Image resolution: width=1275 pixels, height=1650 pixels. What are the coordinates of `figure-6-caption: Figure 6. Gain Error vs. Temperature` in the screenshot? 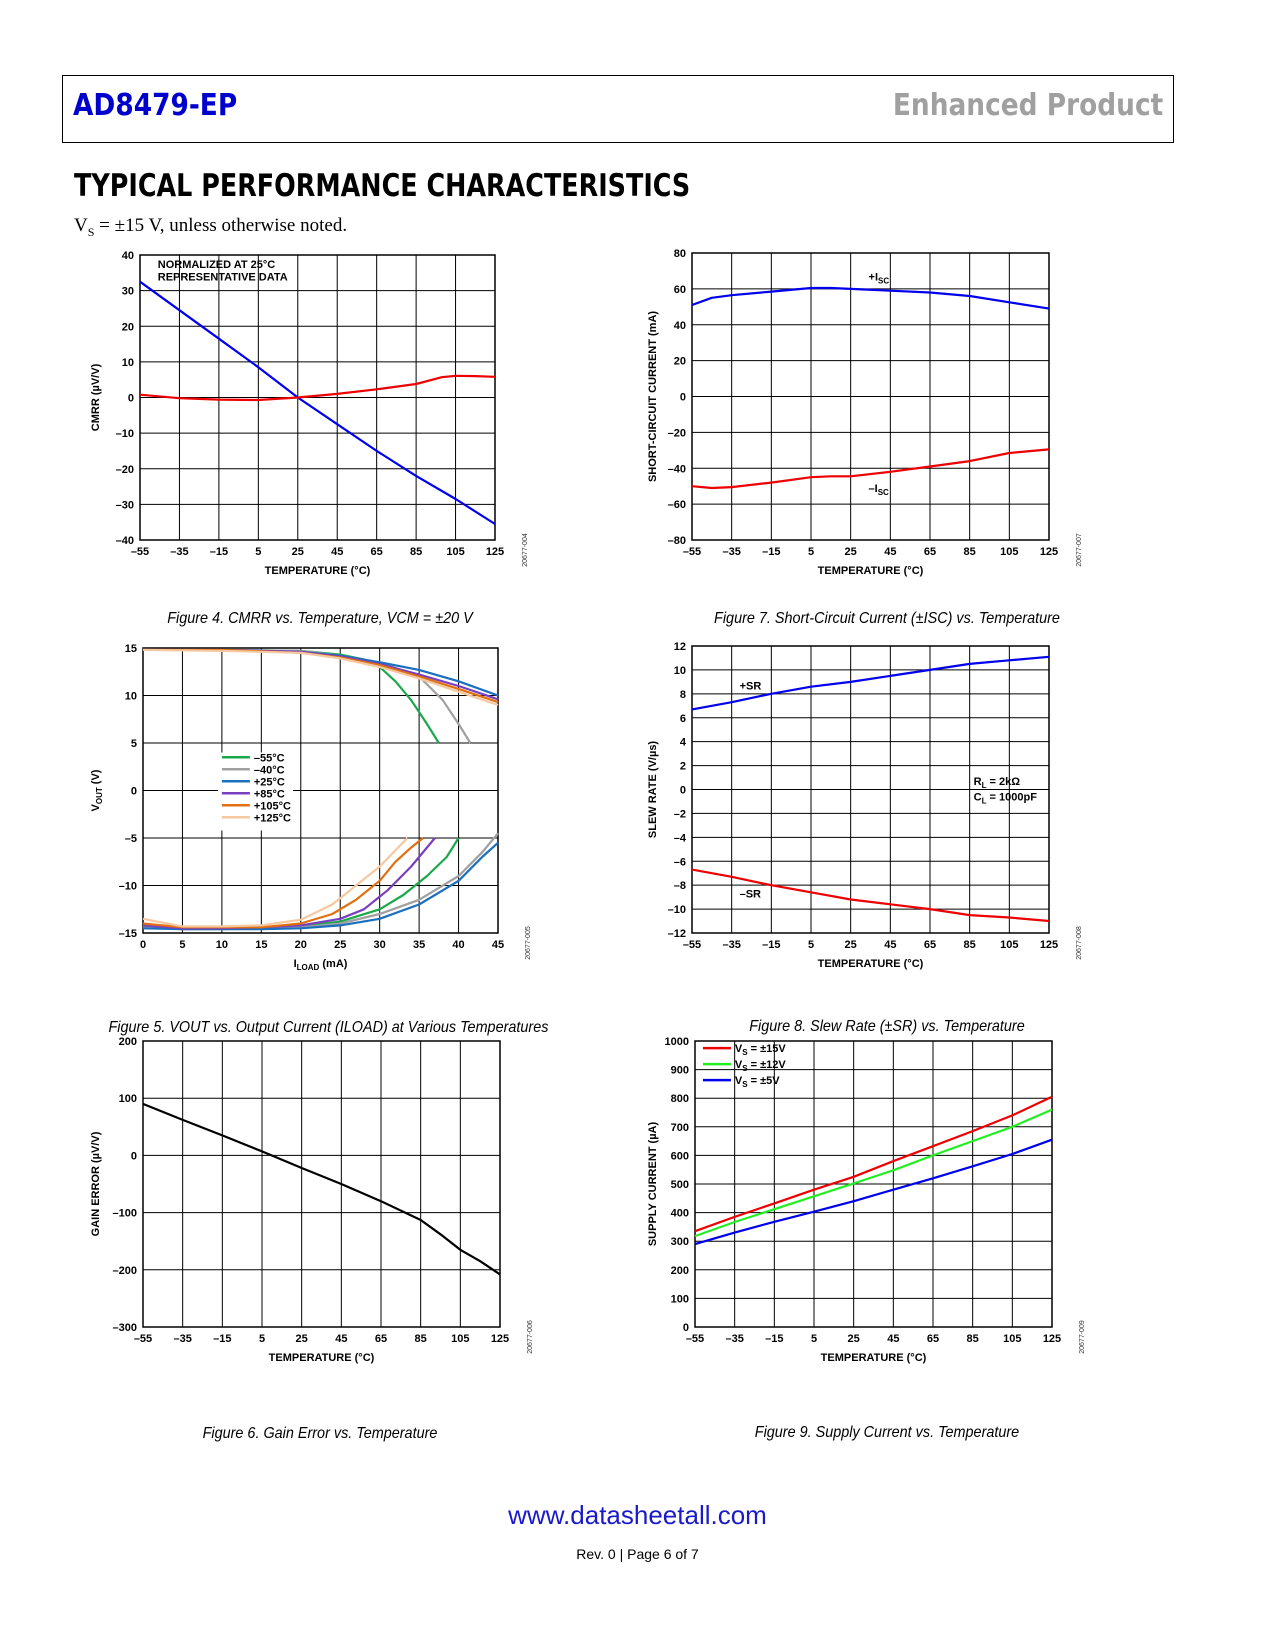 It's located at (320, 1433).